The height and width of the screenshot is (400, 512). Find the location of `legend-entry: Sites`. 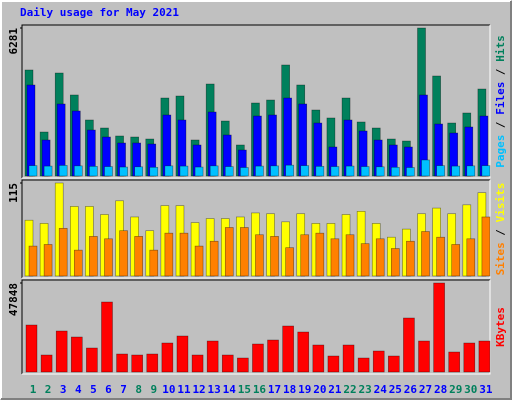

legend-entry: Sites is located at coordinates (500, 258).